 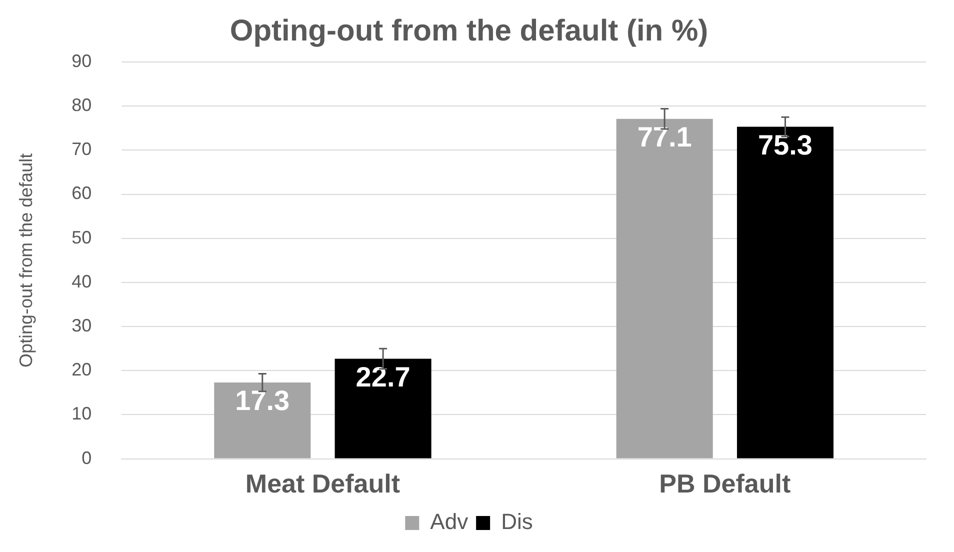 What do you see at coordinates (82, 60) in the screenshot?
I see `y-tick-label: 90` at bounding box center [82, 60].